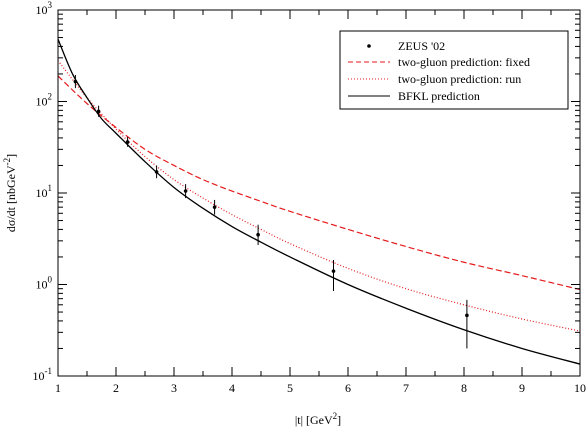 The height and width of the screenshot is (430, 587). What do you see at coordinates (116, 388) in the screenshot?
I see `x-tick-label-1: 2` at bounding box center [116, 388].